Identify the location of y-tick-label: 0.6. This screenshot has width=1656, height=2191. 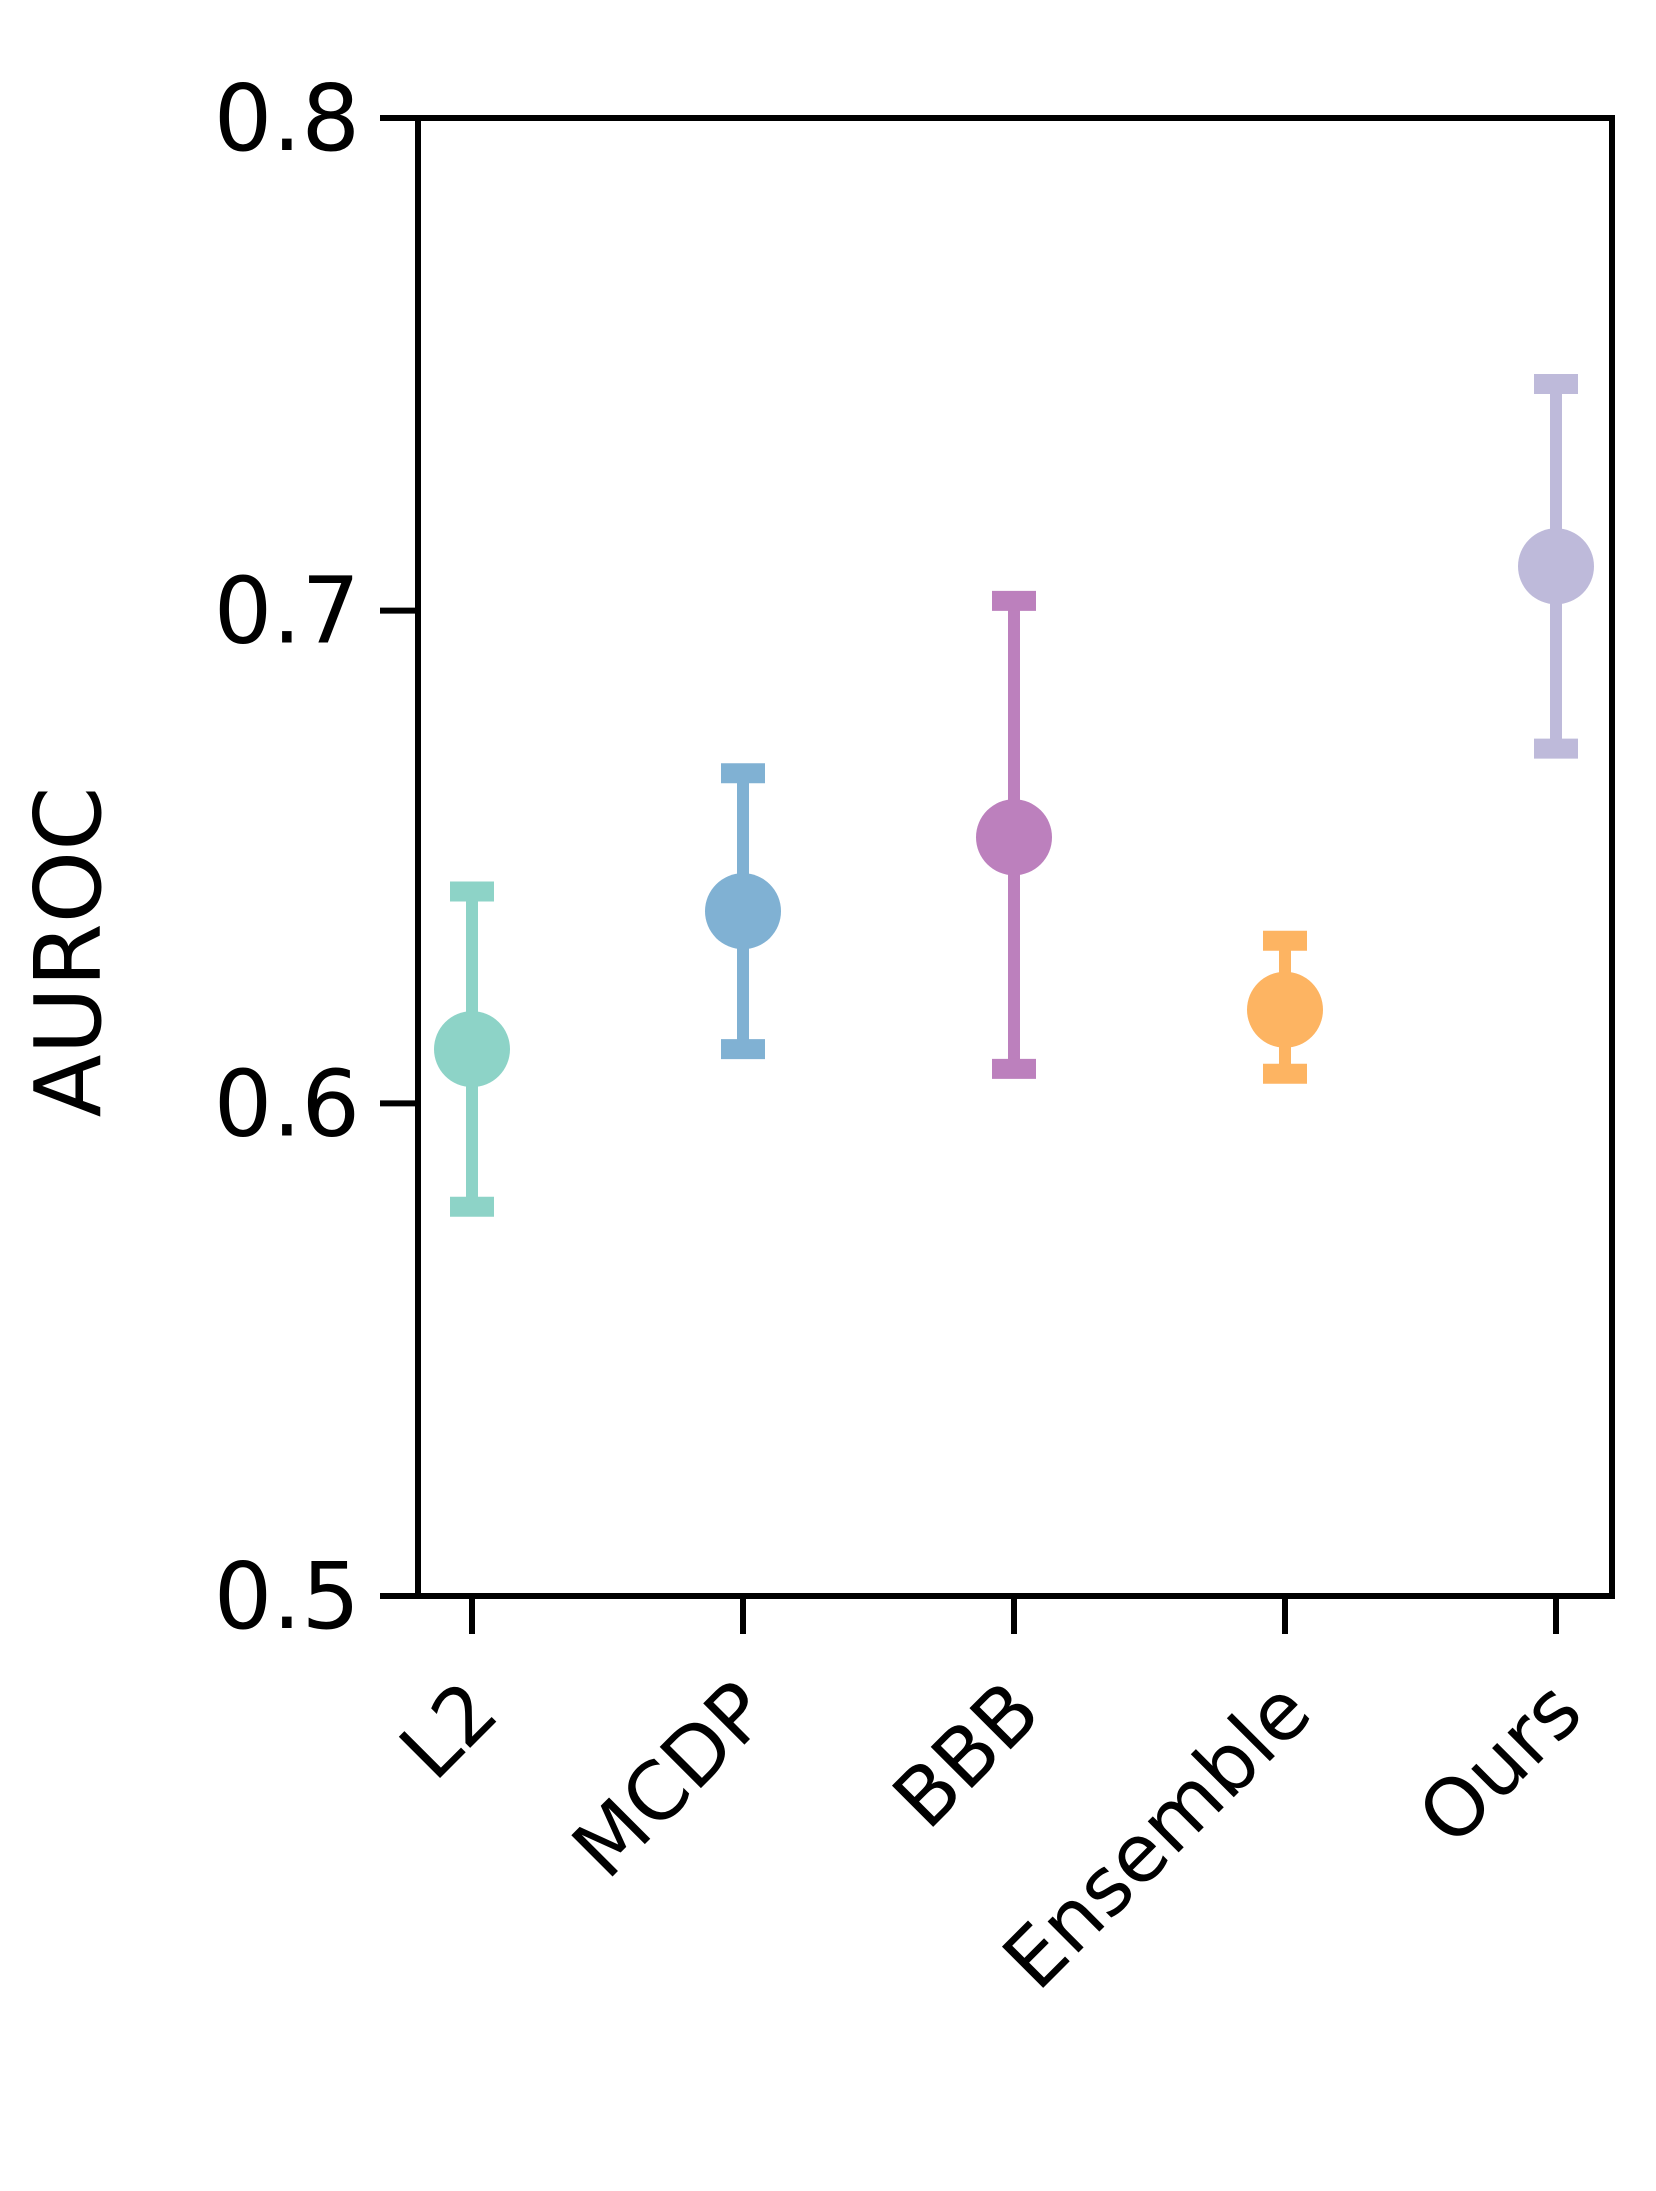
(287, 1103).